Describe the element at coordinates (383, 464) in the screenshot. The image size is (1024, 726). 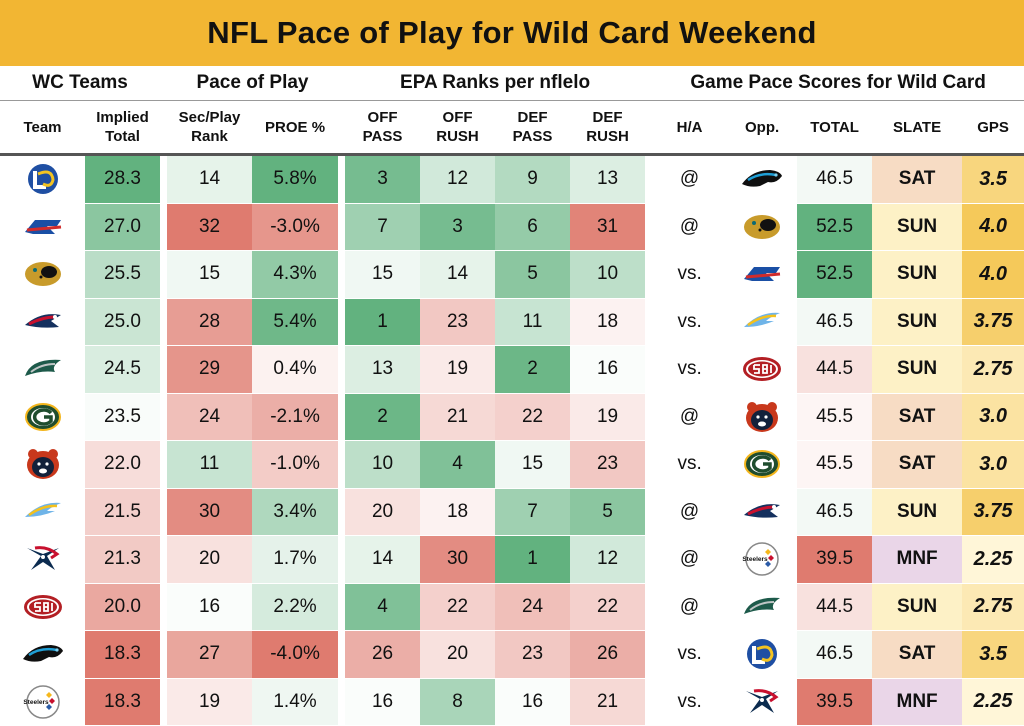
I see `off-pass-rank-cell: 10` at that location.